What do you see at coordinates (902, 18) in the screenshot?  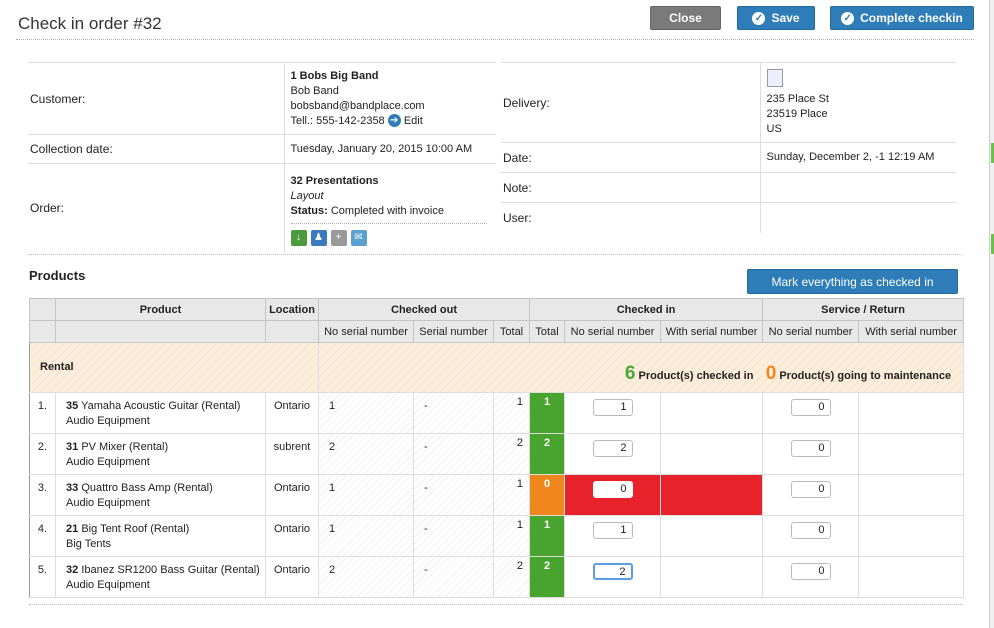 I see `complete-checkin-button: ✓ Complete checkin` at bounding box center [902, 18].